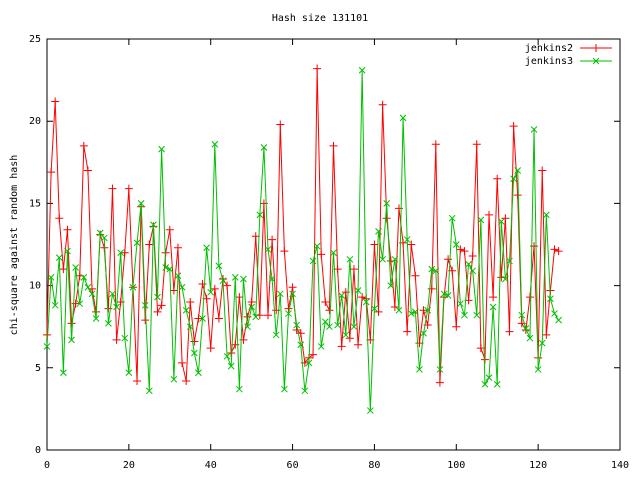  I want to click on chart-title: Hash size 131101, so click(320, 18).